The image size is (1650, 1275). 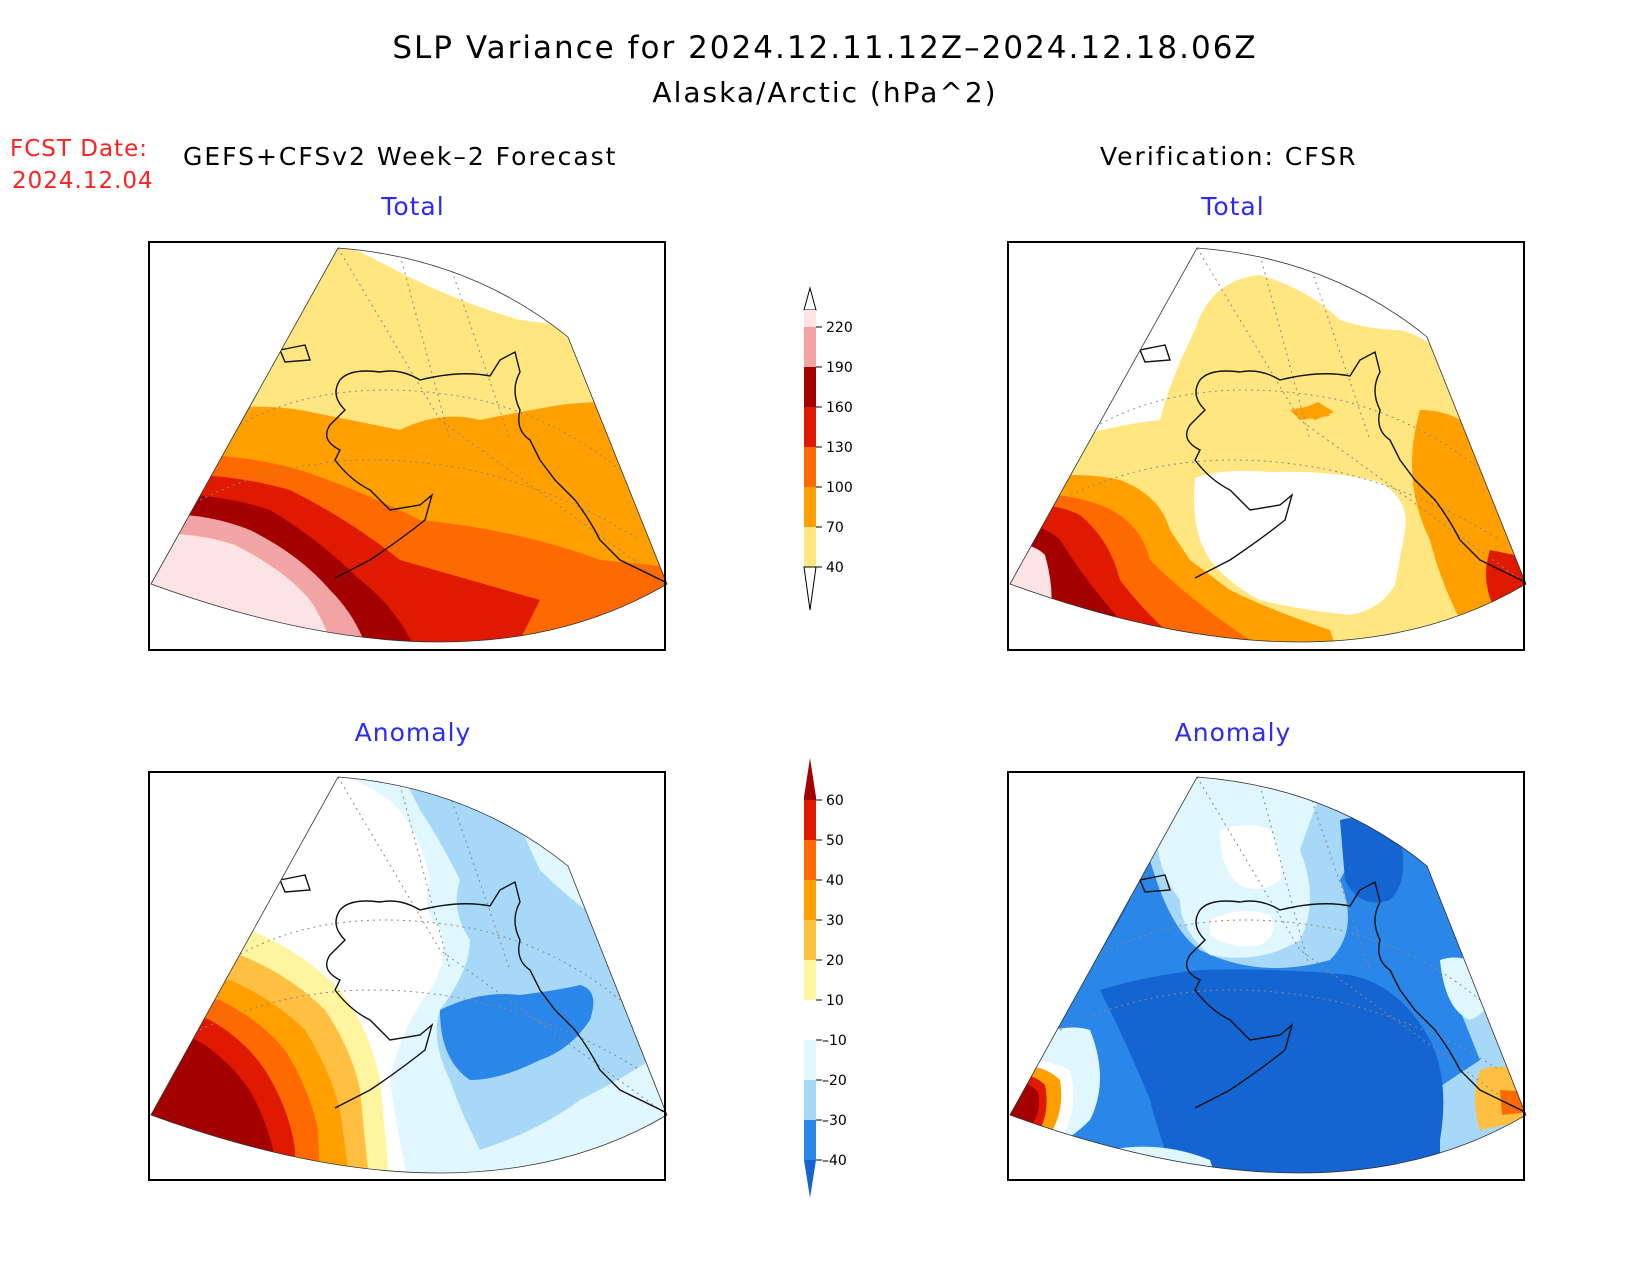 I want to click on colorbar-label-10: 10, so click(x=835, y=1001).